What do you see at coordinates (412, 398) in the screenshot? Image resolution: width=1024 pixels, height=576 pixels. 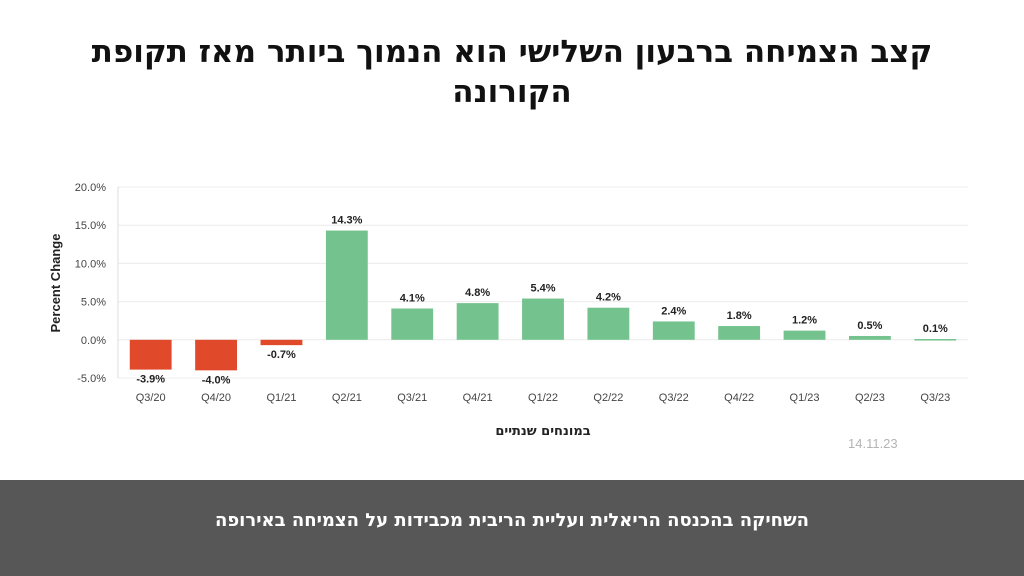 I see `x-tick-label: Q3/21` at bounding box center [412, 398].